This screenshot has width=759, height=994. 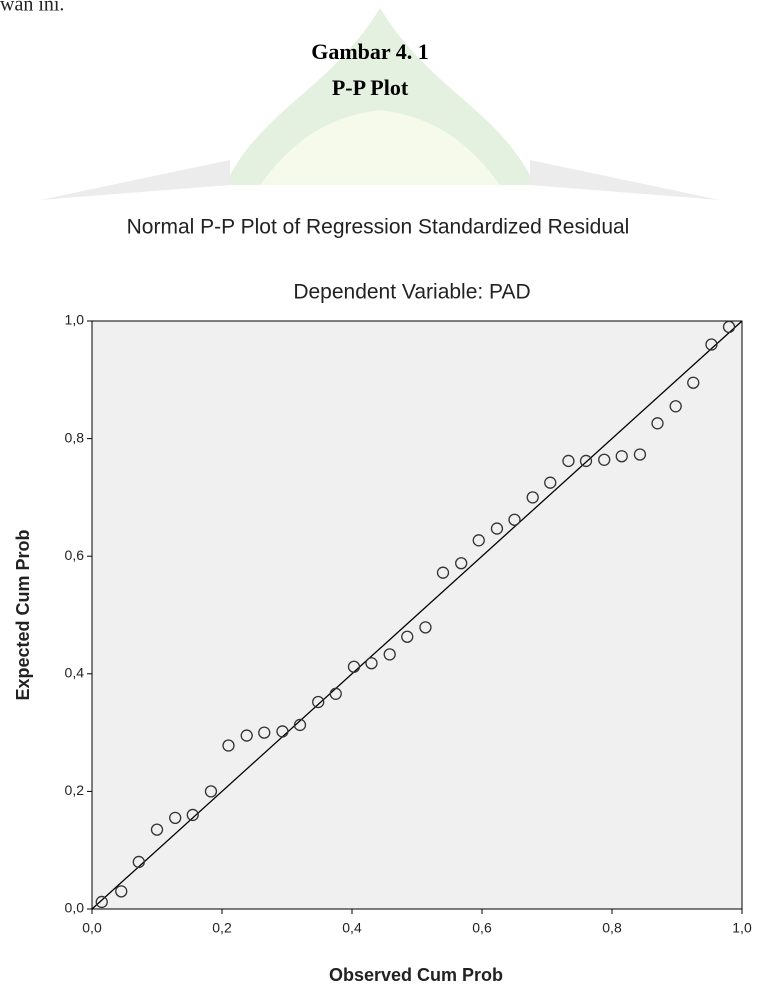 I want to click on y-tick-label: 0,2, so click(x=75, y=790).